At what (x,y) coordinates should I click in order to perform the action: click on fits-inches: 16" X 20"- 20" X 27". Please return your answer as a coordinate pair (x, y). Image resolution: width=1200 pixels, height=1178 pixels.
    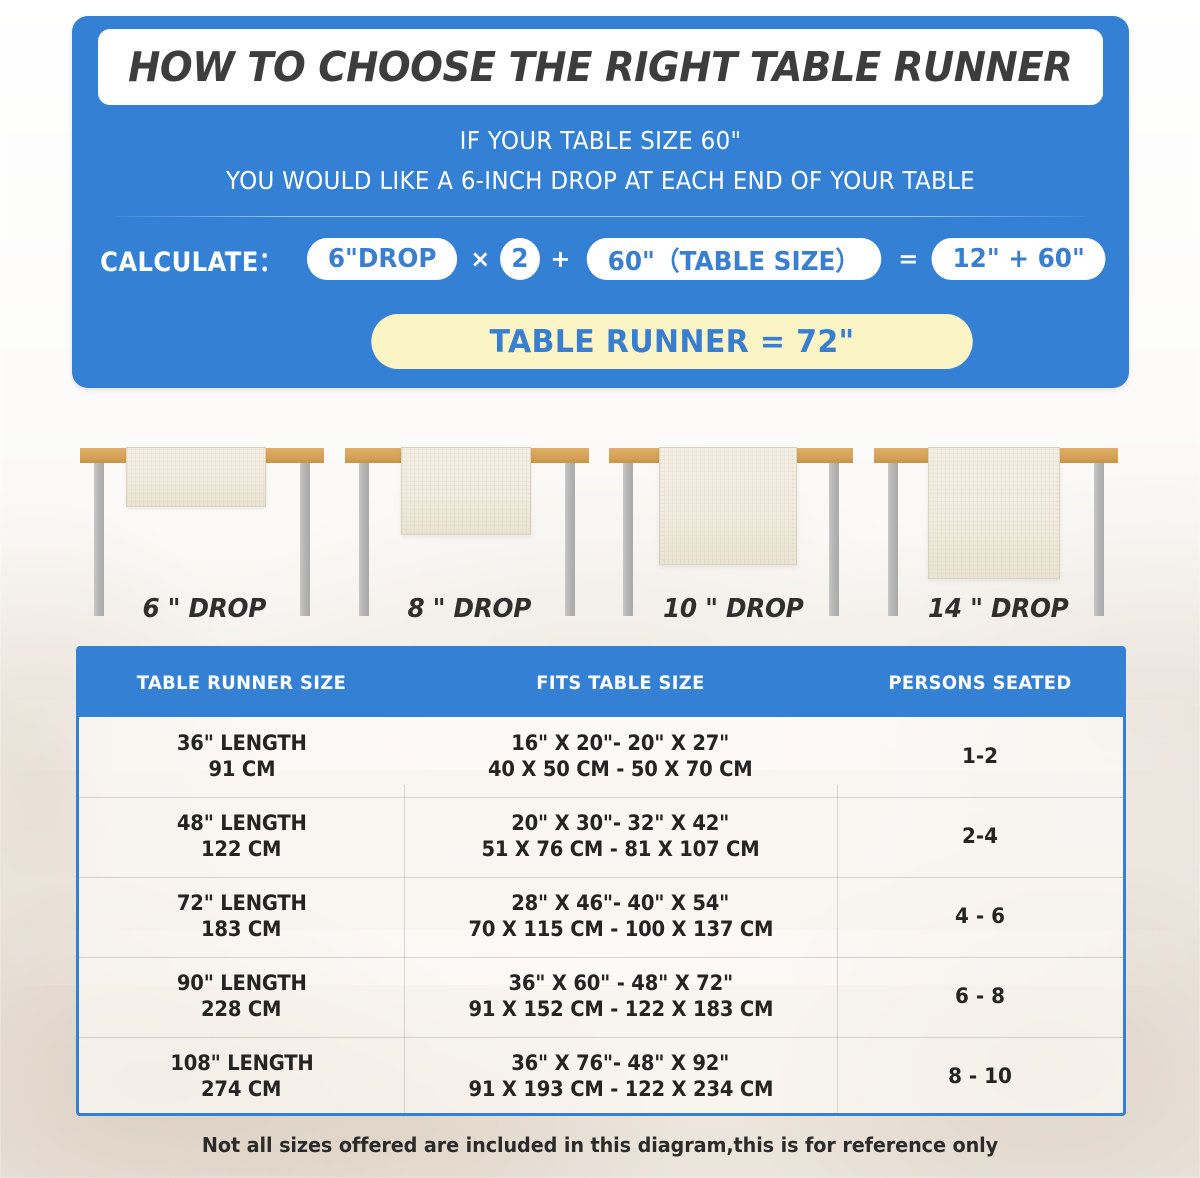
    Looking at the image, I should click on (620, 743).